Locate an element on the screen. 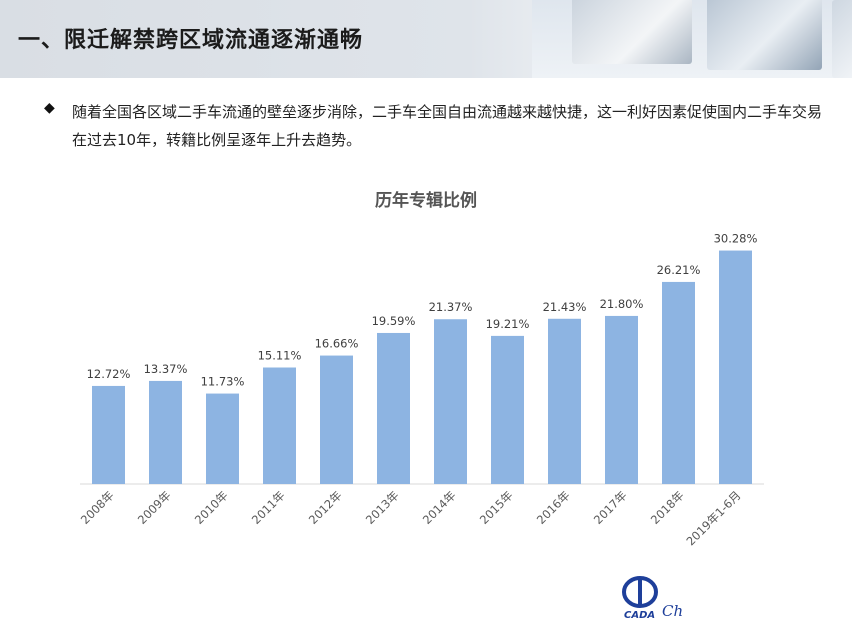  data-label: 21.37% is located at coordinates (451, 307).